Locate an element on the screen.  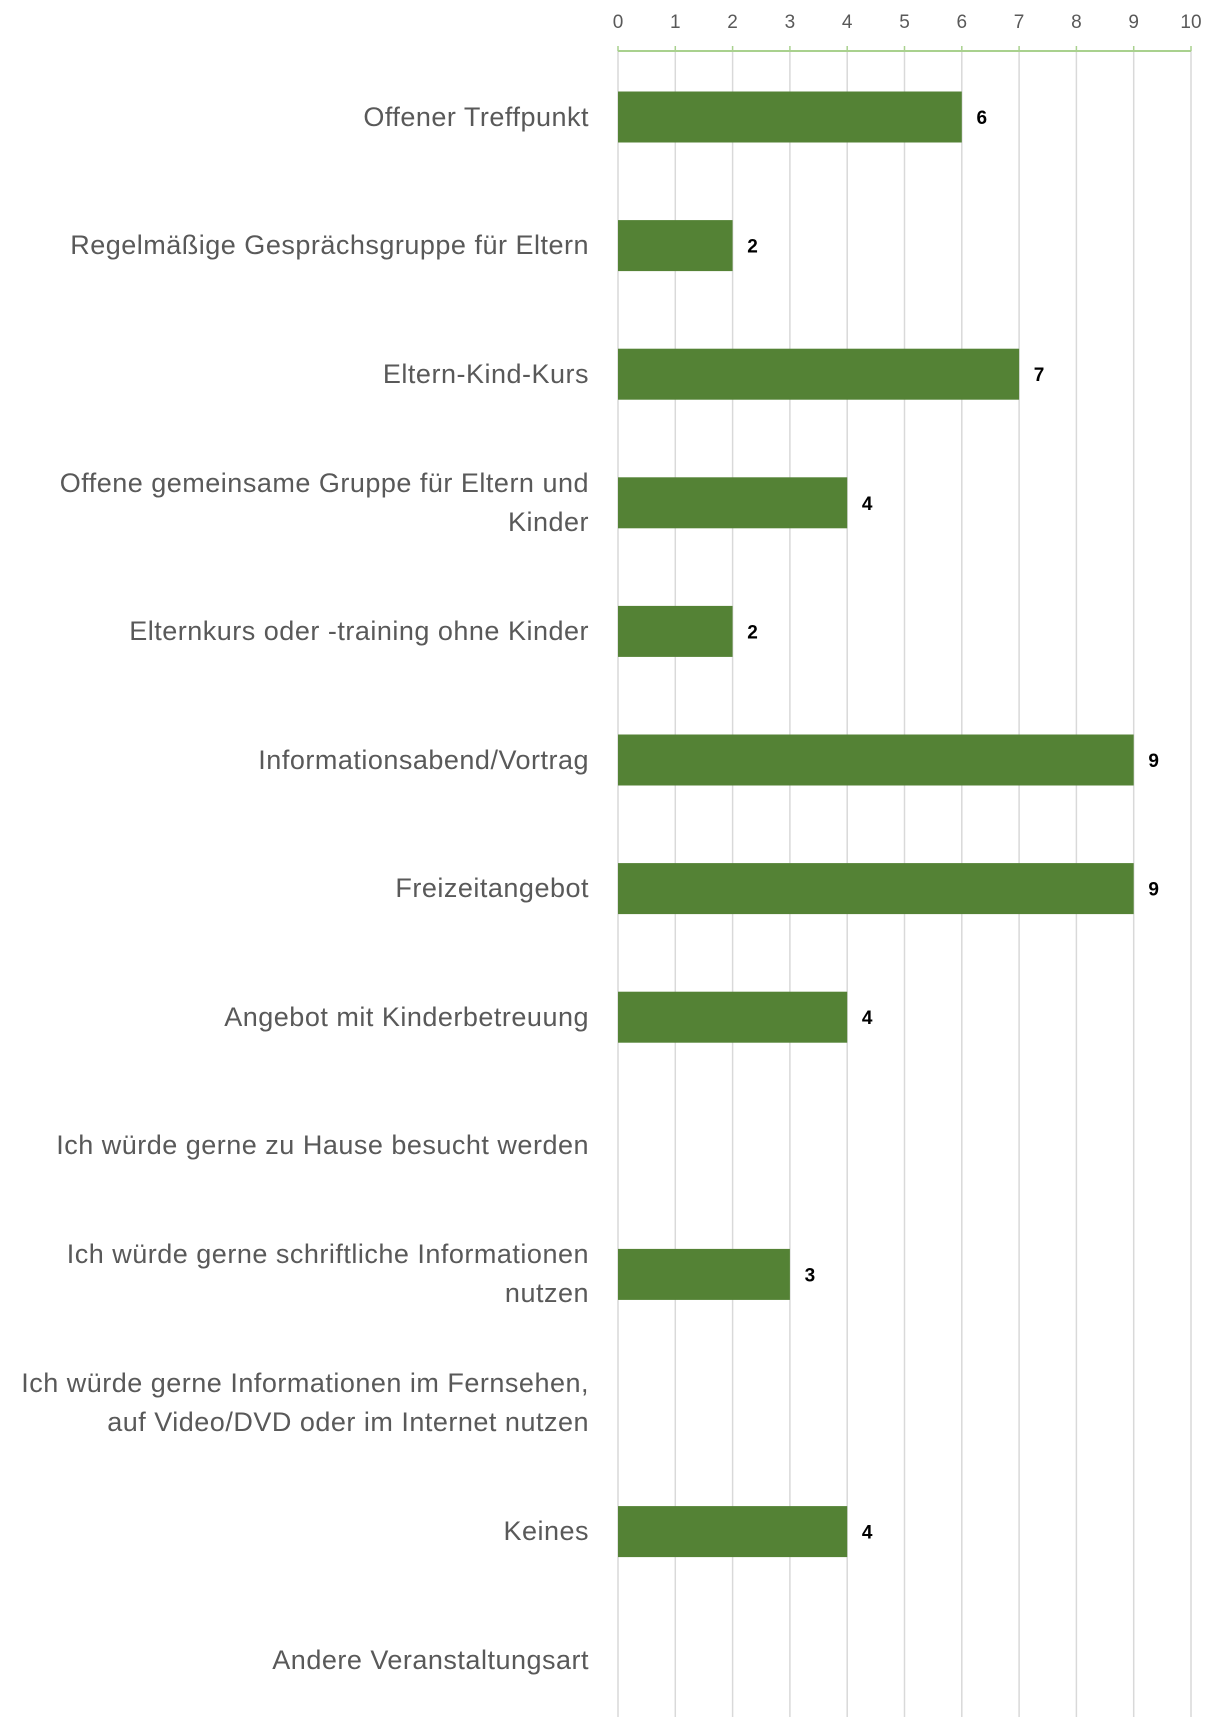
x-tick-label: 5 is located at coordinates (904, 22).